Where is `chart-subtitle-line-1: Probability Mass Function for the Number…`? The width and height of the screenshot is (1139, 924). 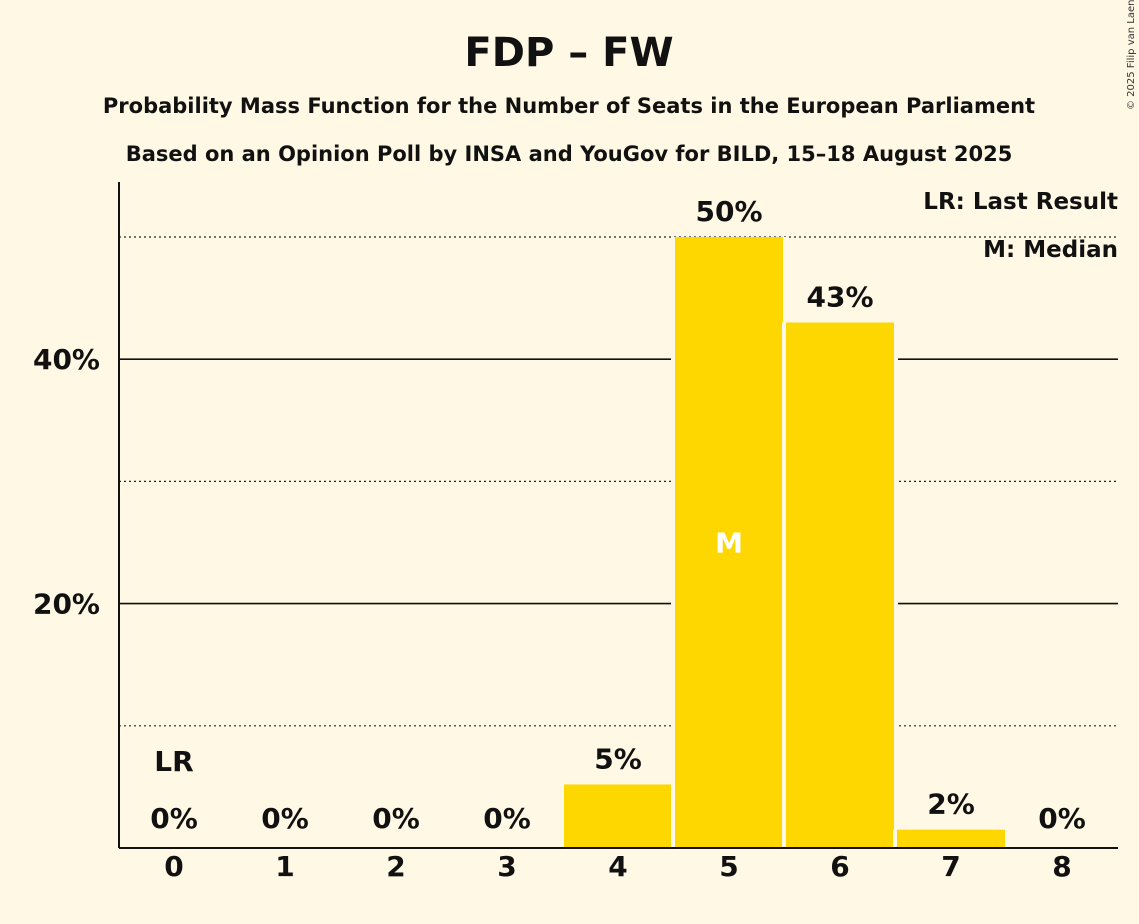 chart-subtitle-line-1: Probability Mass Function for the Number… is located at coordinates (569, 106).